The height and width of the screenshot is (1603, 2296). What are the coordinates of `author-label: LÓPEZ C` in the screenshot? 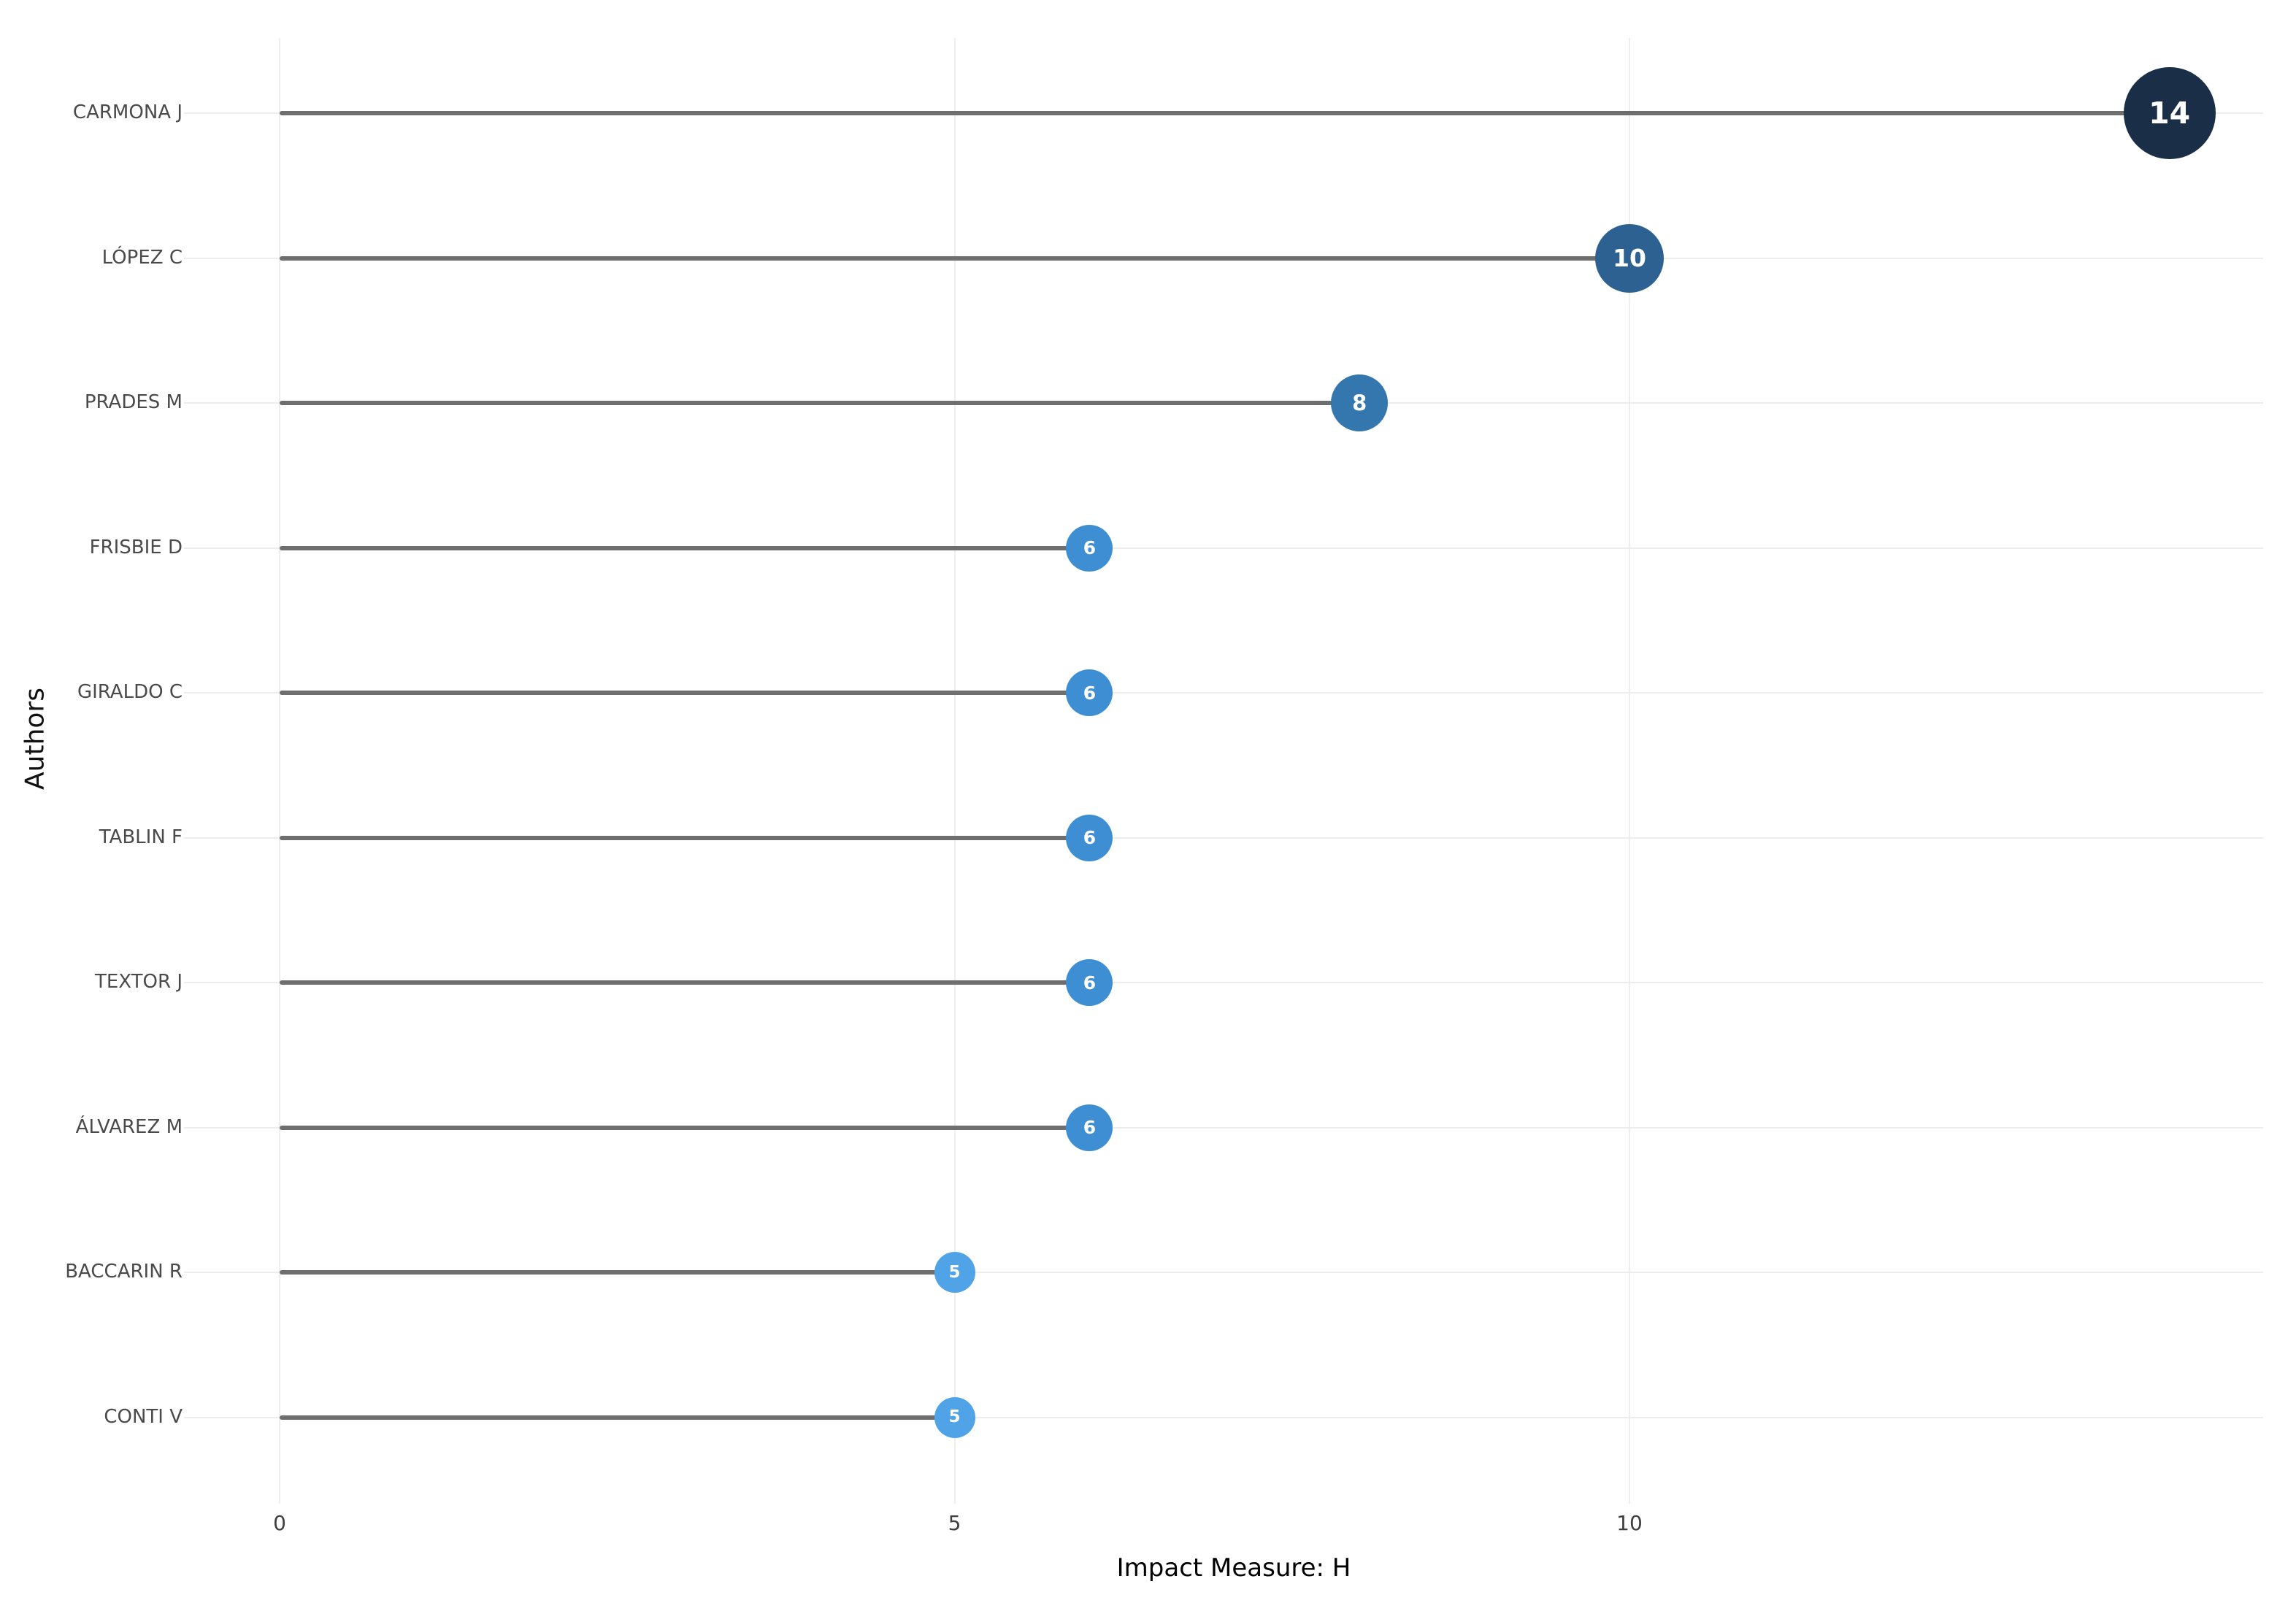 It's located at (142, 257).